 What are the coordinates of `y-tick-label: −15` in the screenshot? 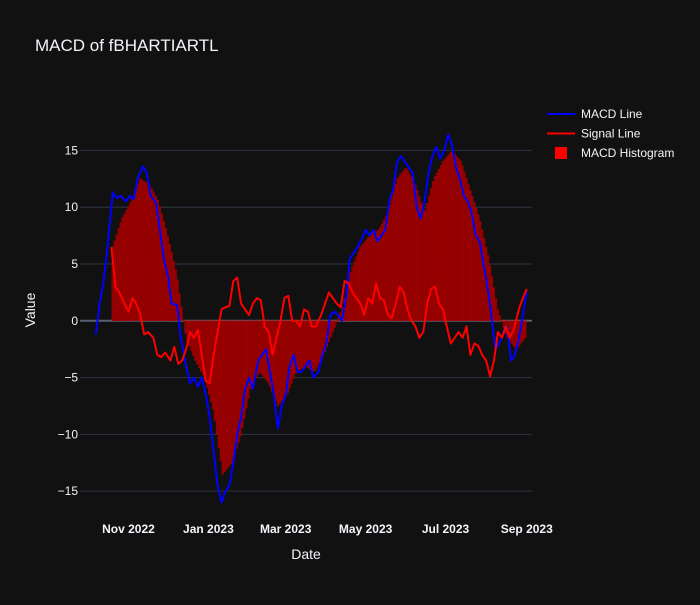 It's located at (68, 491).